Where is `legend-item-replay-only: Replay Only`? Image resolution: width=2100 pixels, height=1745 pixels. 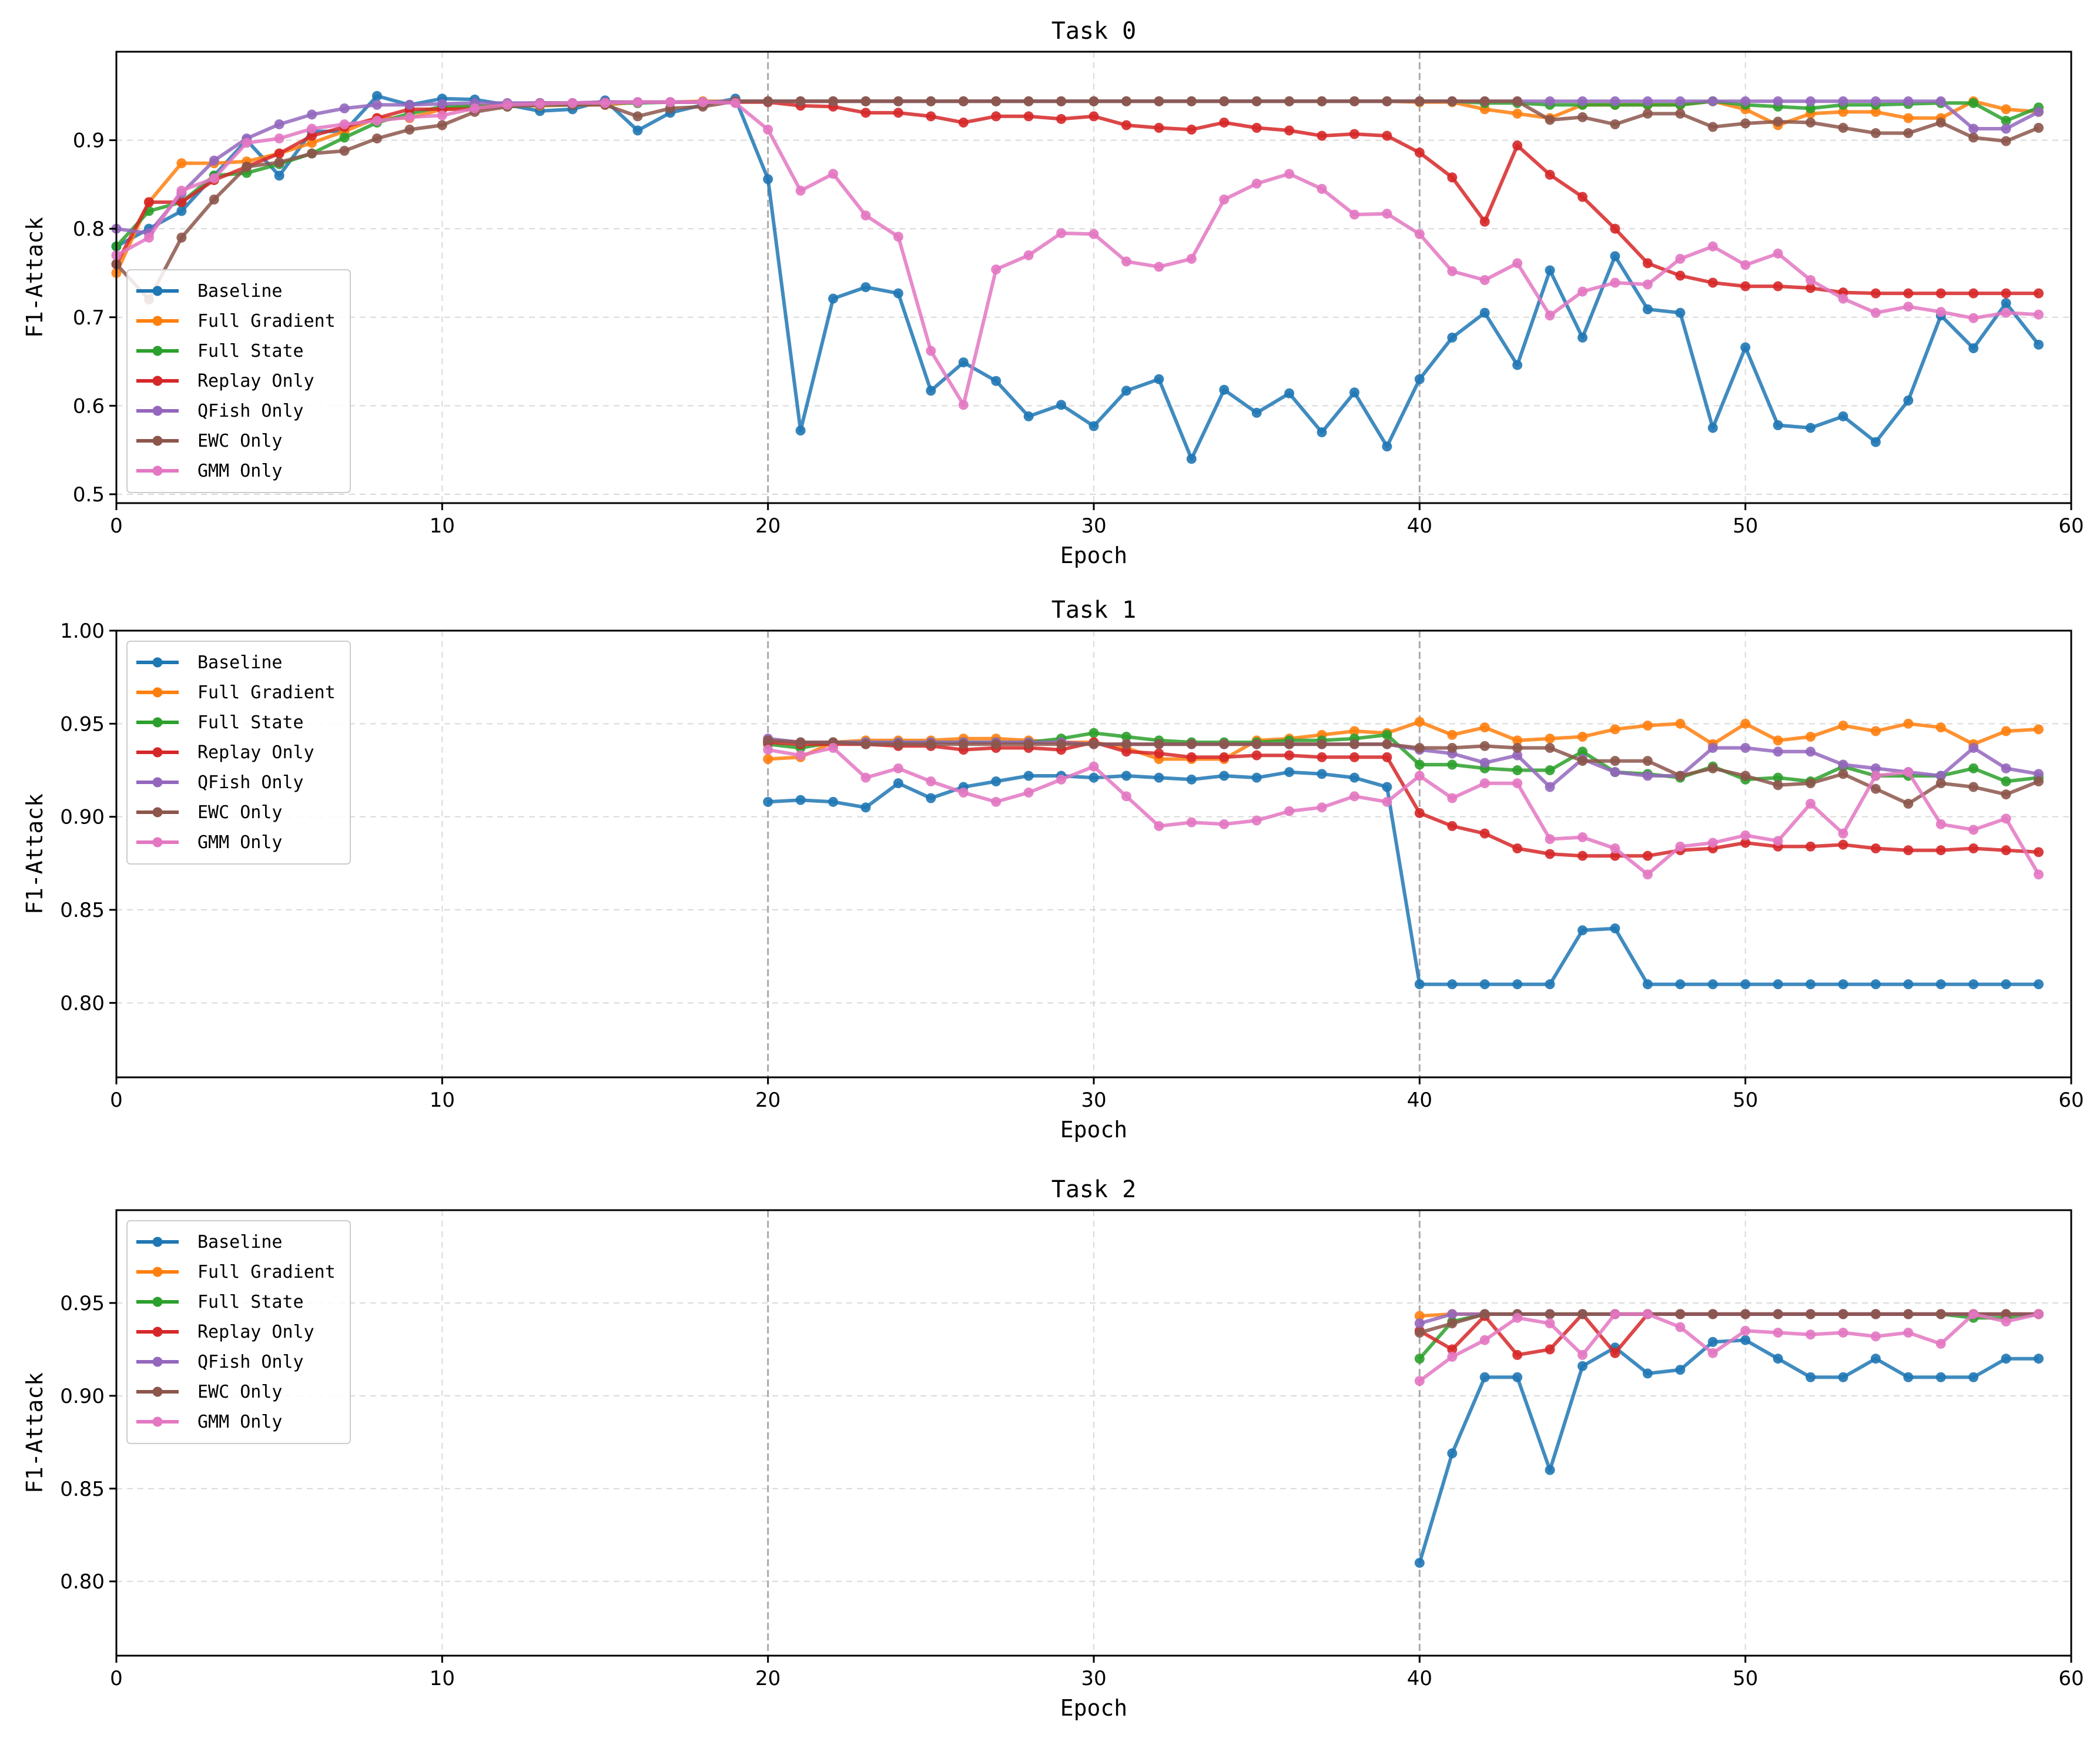 legend-item-replay-only: Replay Only is located at coordinates (225, 752).